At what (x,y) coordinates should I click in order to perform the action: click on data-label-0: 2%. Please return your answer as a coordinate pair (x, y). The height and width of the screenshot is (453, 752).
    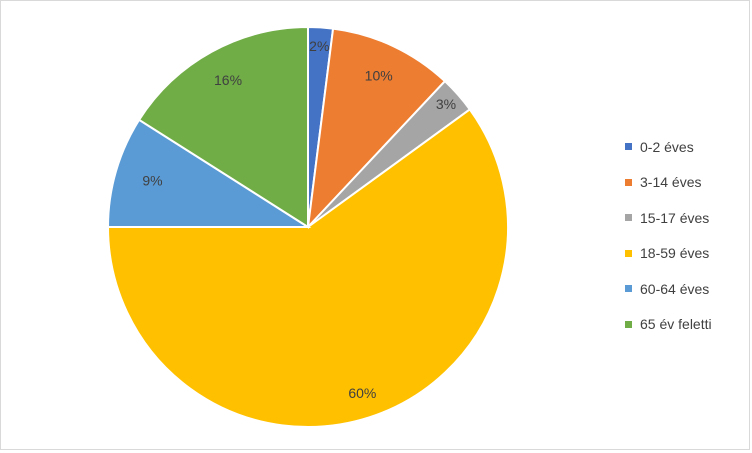
    Looking at the image, I should click on (319, 46).